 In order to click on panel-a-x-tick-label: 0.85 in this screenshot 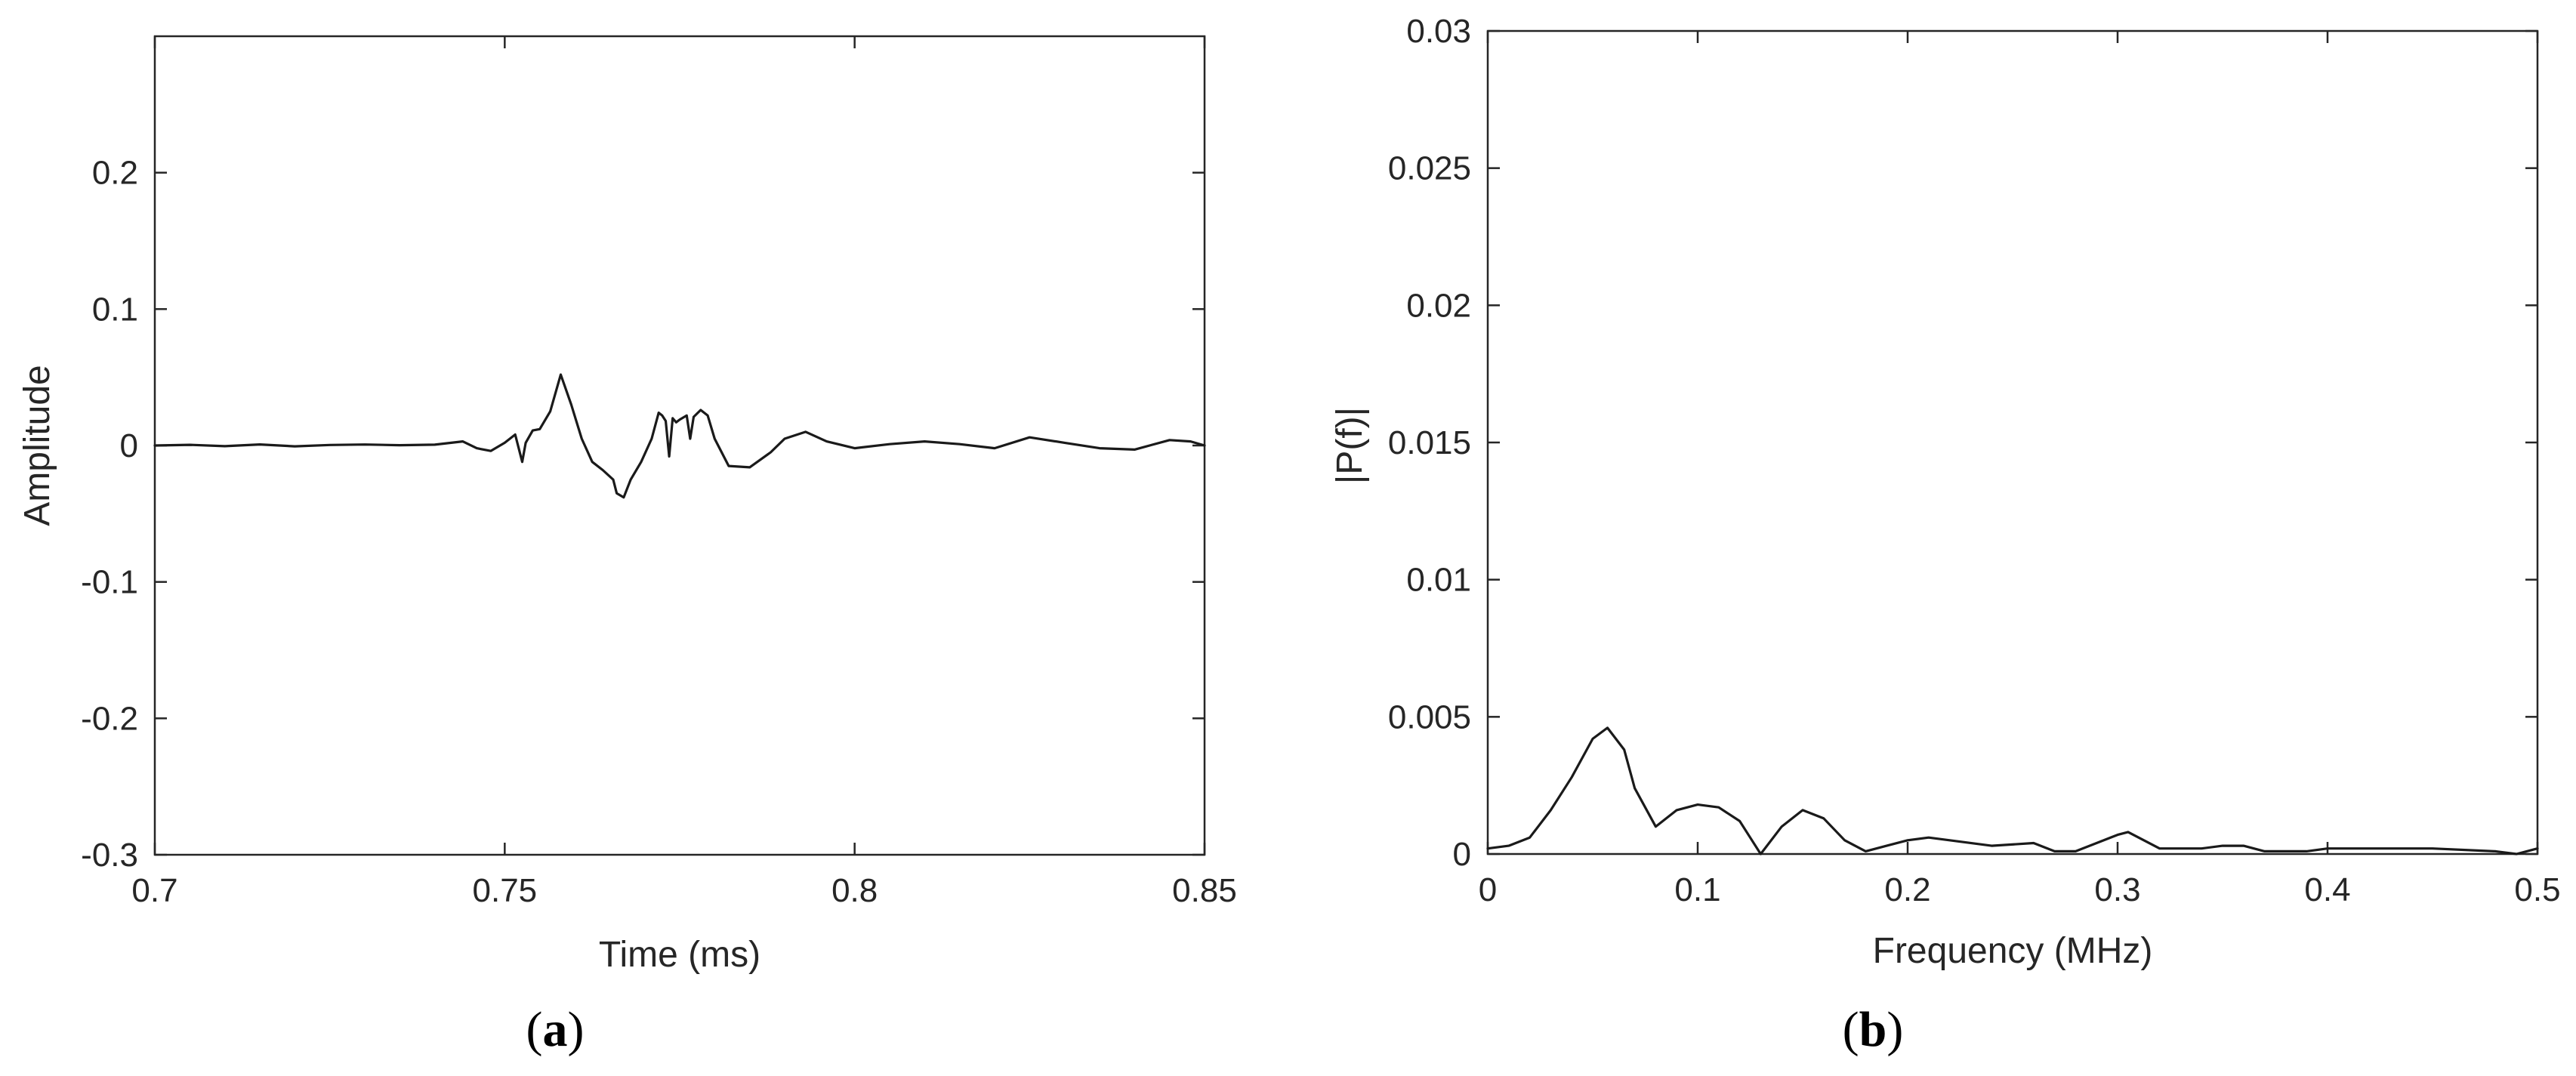, I will do `click(1204, 890)`.